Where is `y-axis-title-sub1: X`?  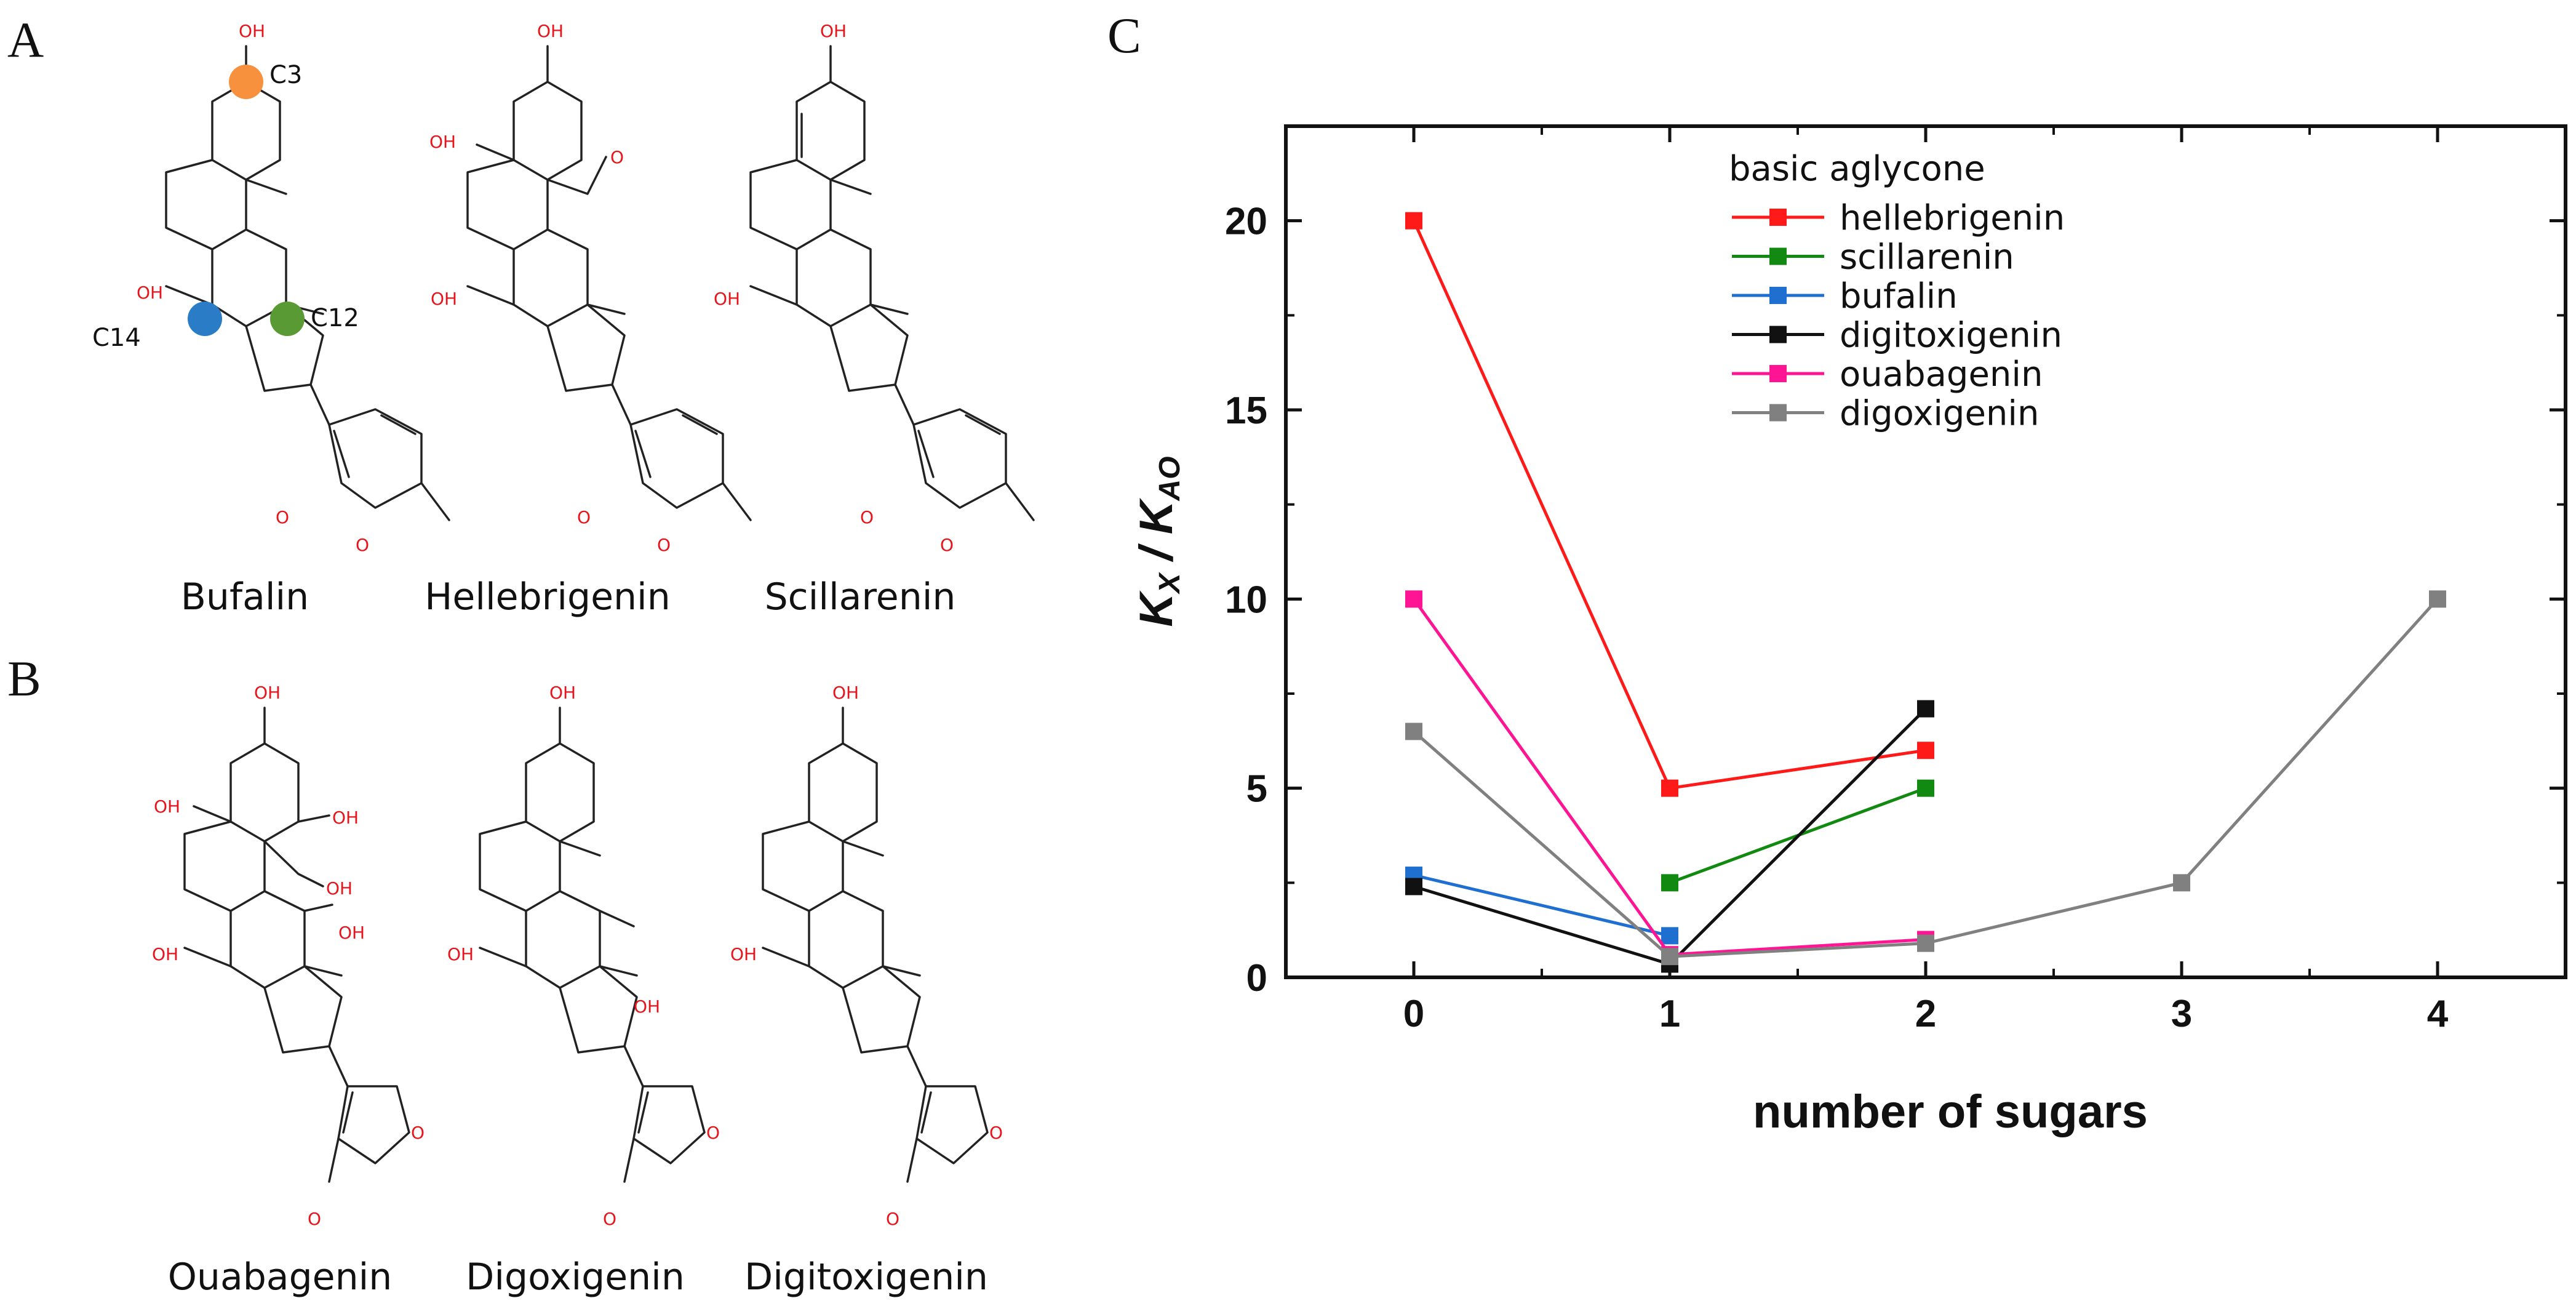 y-axis-title-sub1: X is located at coordinates (1170, 583).